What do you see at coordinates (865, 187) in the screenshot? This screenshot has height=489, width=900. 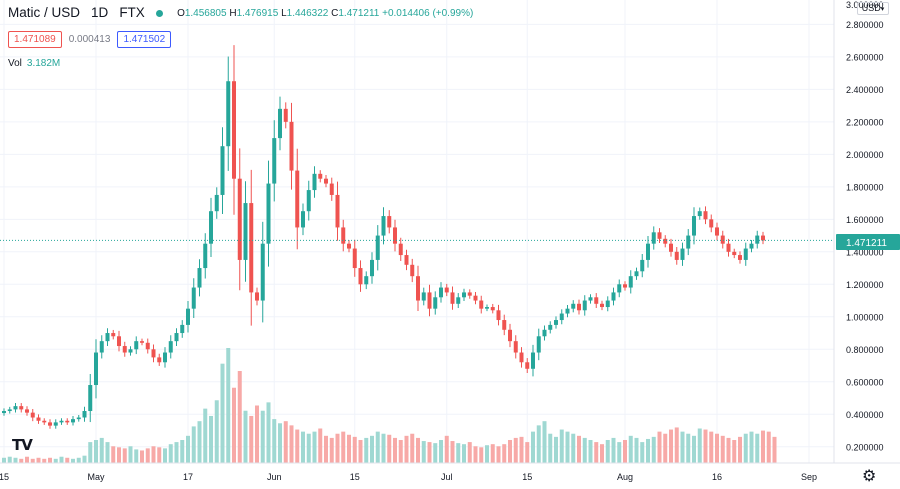 I see `y-tick-label: 1.800000` at bounding box center [865, 187].